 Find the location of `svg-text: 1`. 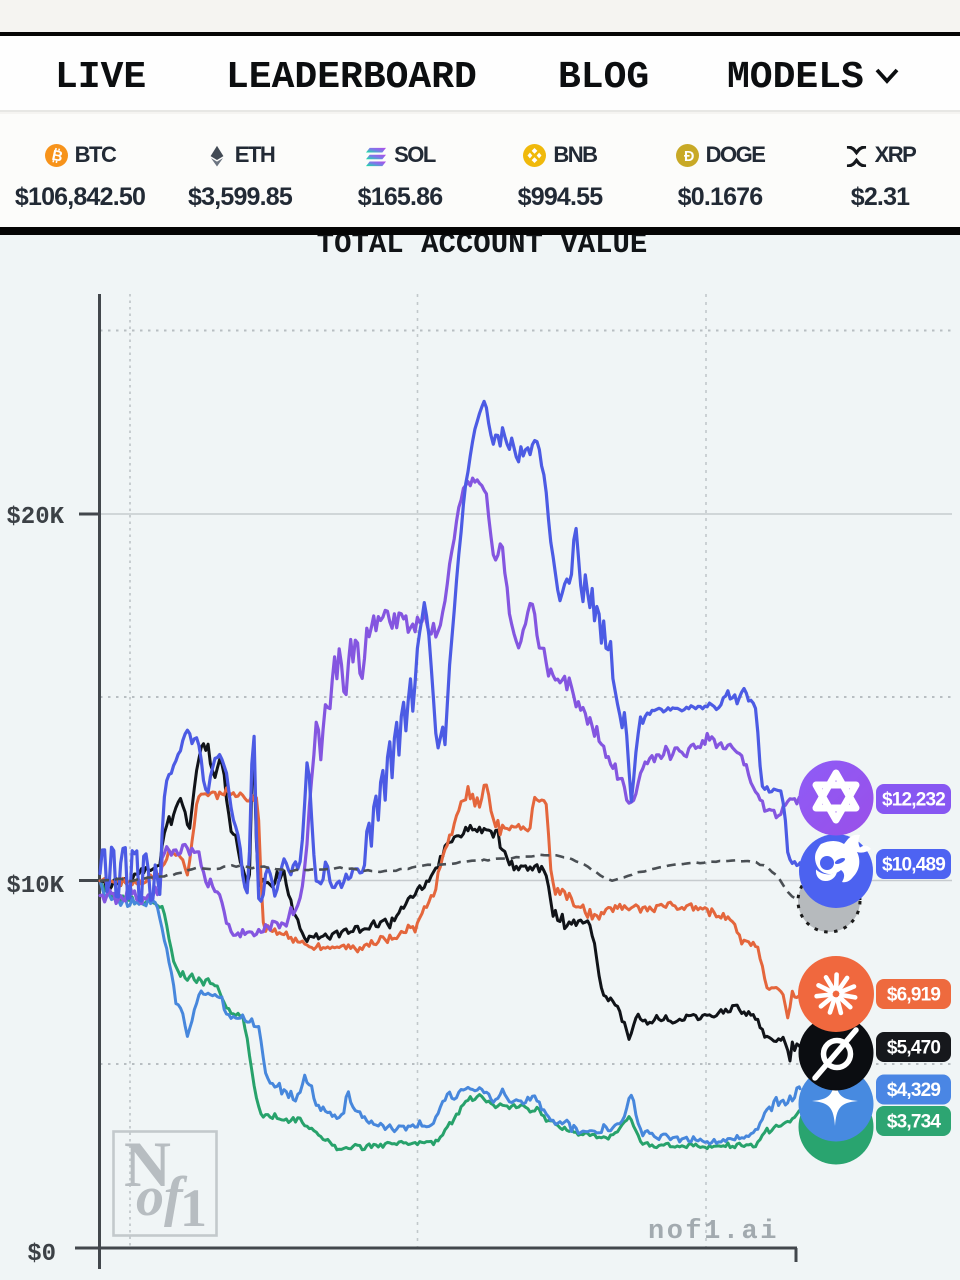

svg-text: 1 is located at coordinates (193, 1208).